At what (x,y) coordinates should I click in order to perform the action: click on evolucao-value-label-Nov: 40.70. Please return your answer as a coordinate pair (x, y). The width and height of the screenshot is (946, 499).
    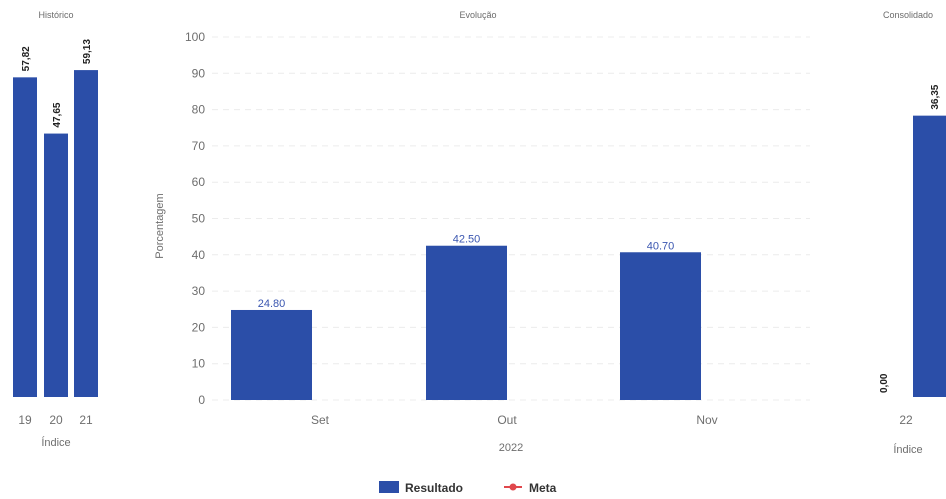
    Looking at the image, I should click on (661, 246).